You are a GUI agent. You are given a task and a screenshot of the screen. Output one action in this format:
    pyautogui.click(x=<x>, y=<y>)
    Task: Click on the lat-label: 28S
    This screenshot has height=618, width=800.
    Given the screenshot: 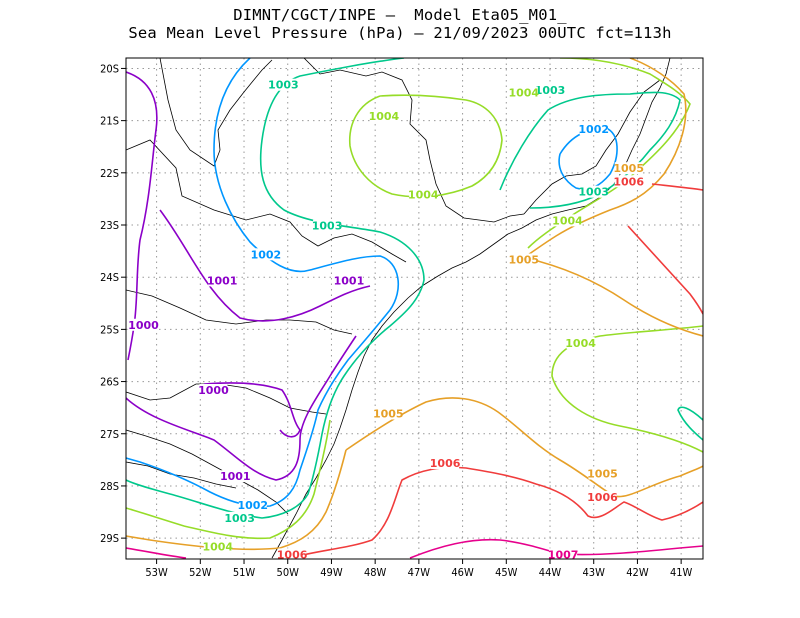 What is the action you would take?
    pyautogui.click(x=109, y=486)
    